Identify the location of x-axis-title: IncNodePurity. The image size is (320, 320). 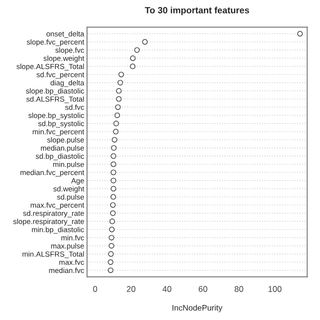
(197, 308).